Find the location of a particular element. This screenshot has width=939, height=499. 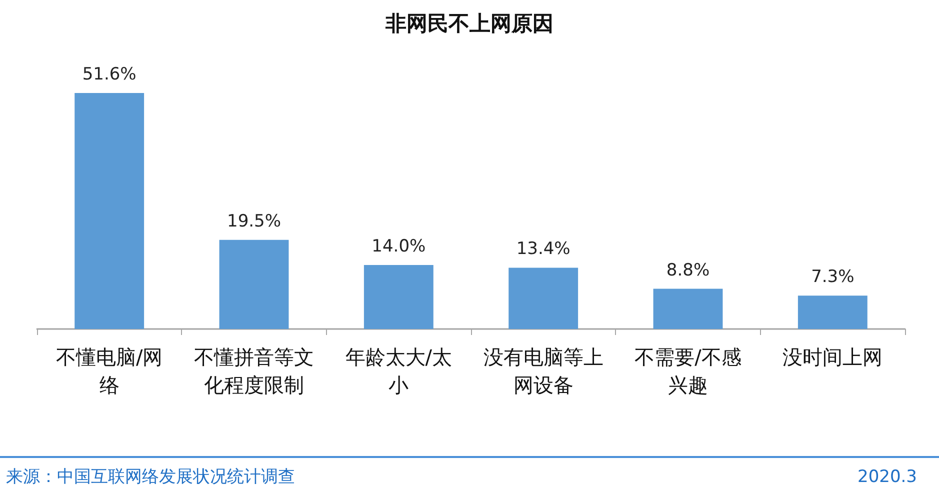

x-tick-label: 不懂电脑/网络 is located at coordinates (109, 371).